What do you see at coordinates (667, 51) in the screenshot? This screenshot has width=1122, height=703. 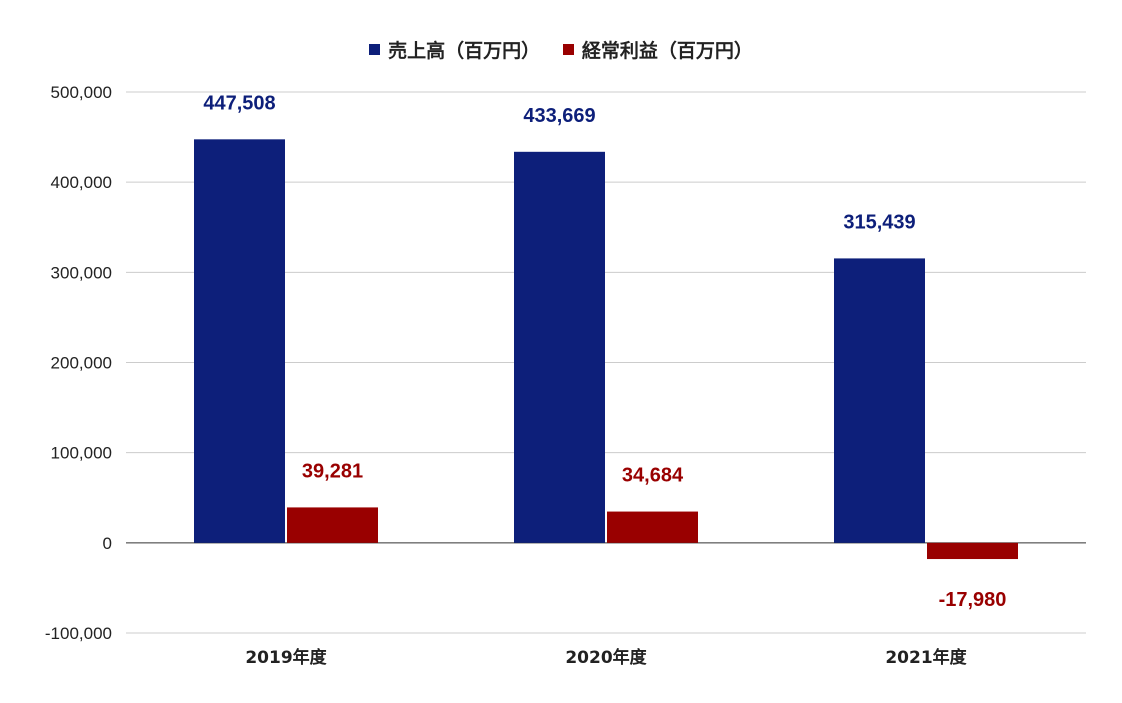 I see `legend-label-ordinary-profit: 経常利益（百万円）` at bounding box center [667, 51].